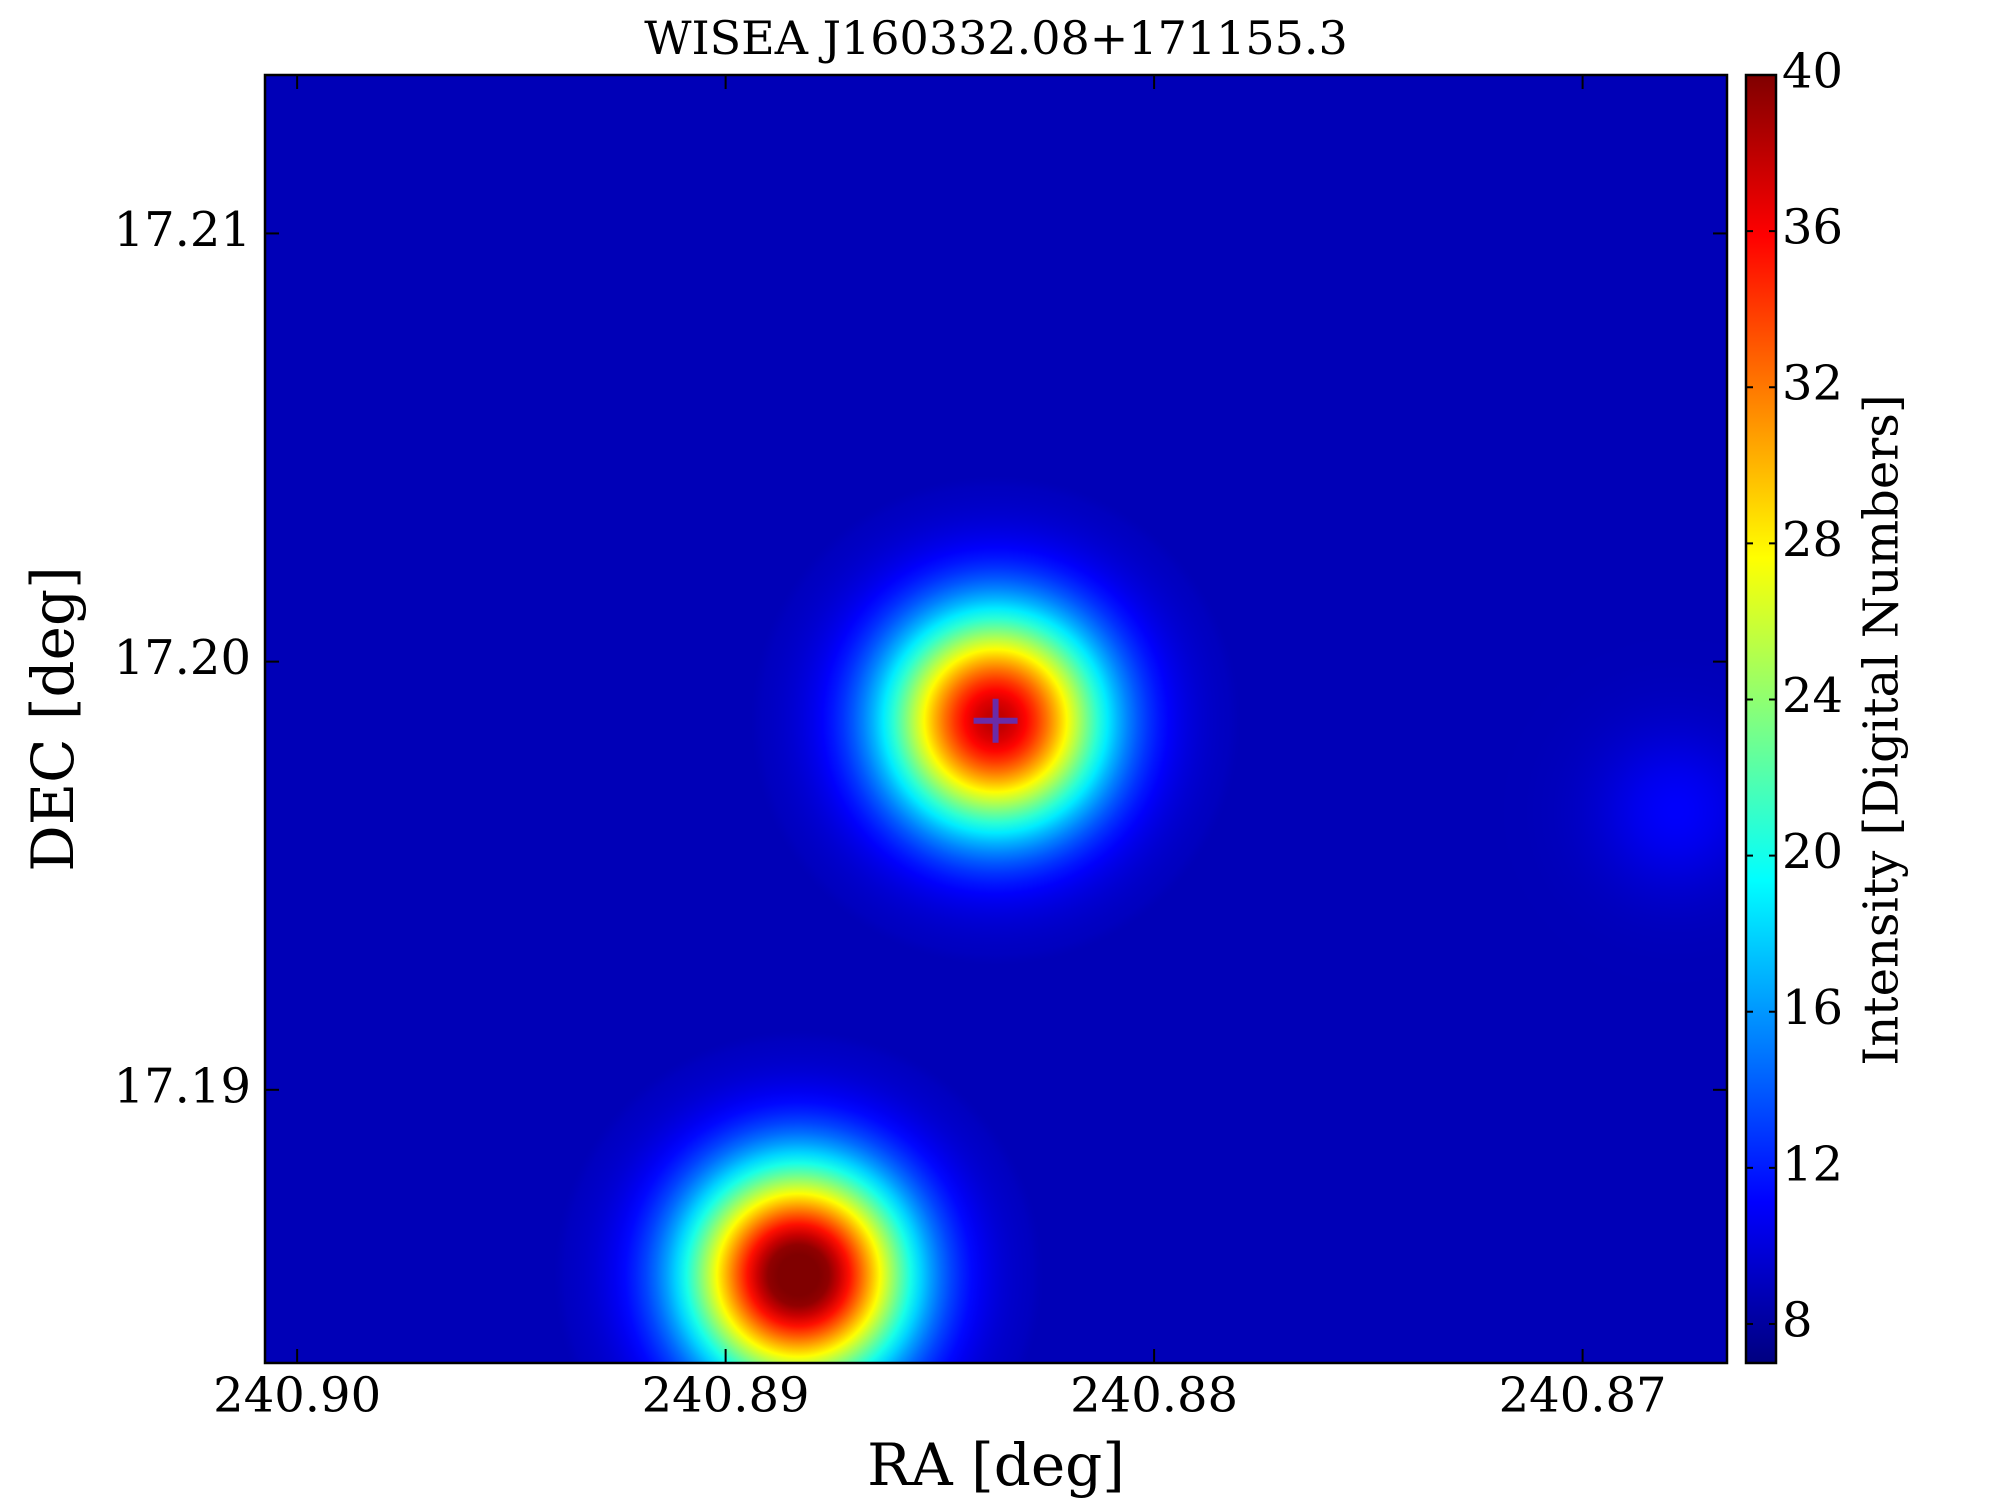 Image resolution: width=2000 pixels, height=1500 pixels. What do you see at coordinates (53, 719) in the screenshot?
I see `y-axis-label: DEC [deg]` at bounding box center [53, 719].